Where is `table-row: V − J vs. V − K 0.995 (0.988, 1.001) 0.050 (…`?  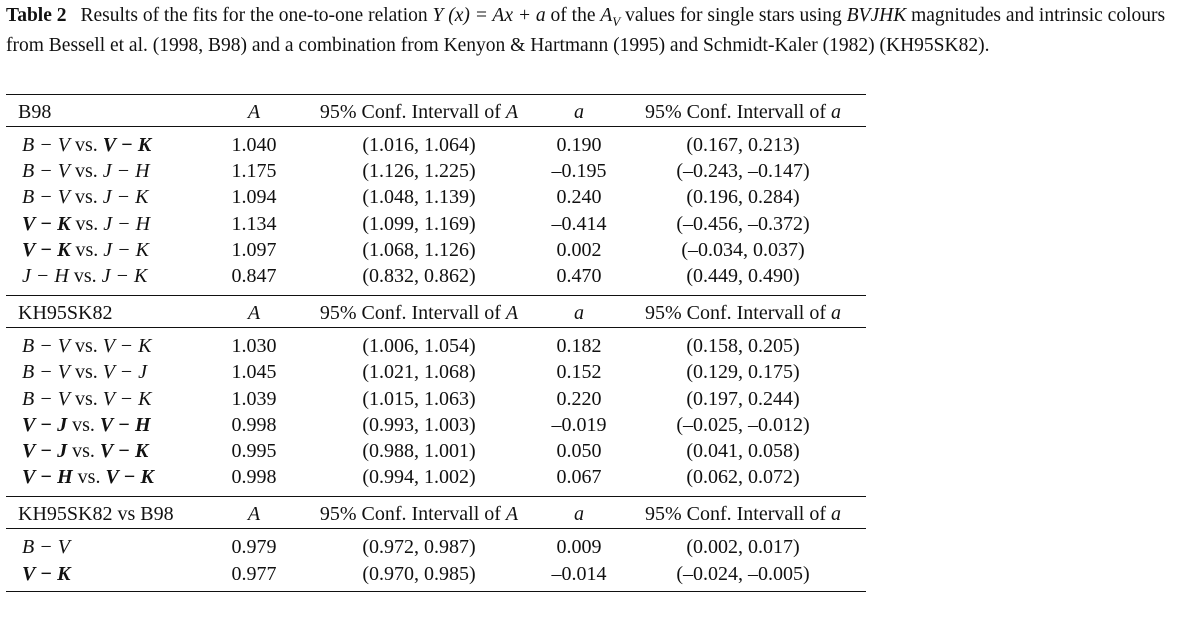
table-row: V − J vs. V − K 0.995 (0.988, 1.001) 0.050 (… is located at coordinates (450, 451).